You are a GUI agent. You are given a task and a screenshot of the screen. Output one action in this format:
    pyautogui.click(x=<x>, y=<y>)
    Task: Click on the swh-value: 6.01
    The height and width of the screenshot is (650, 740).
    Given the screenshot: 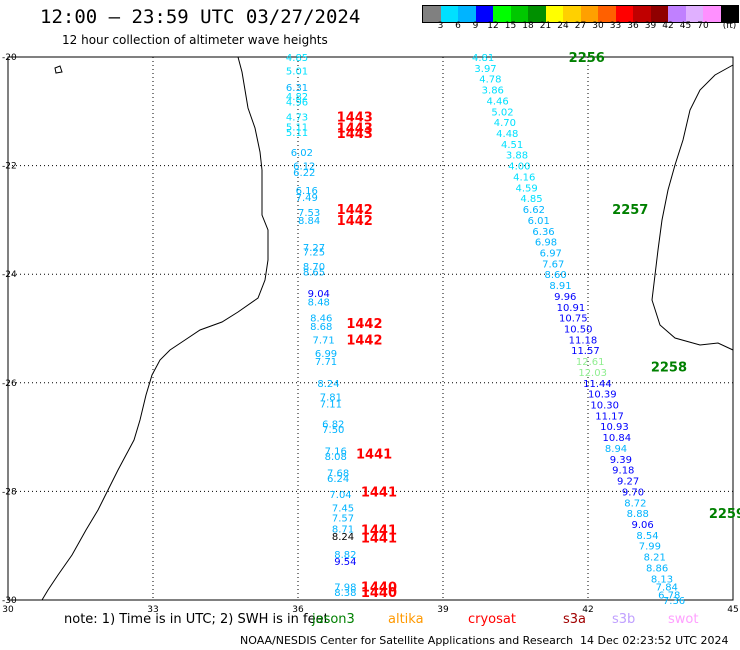 What is the action you would take?
    pyautogui.click(x=539, y=221)
    